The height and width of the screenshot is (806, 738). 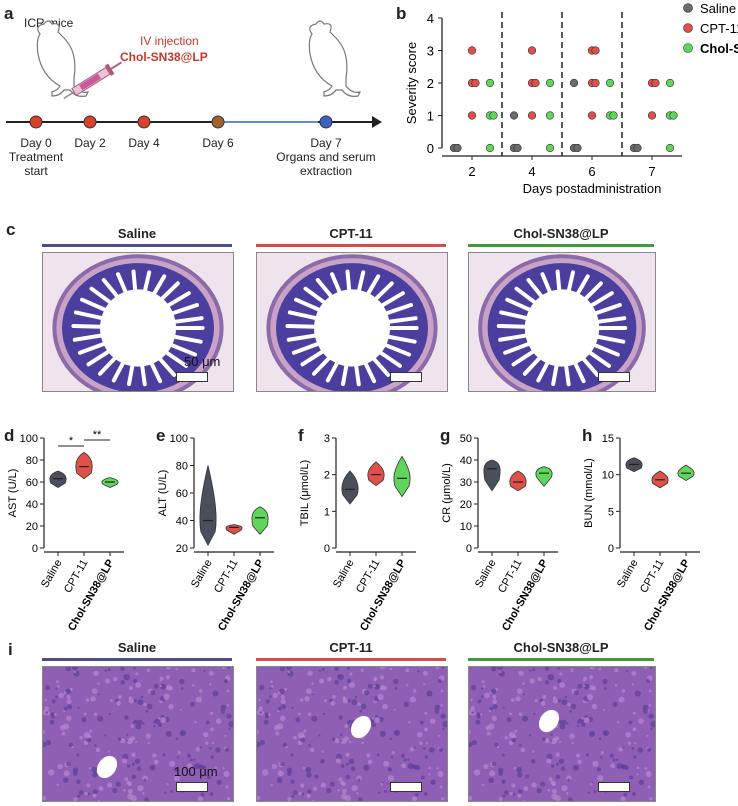 I want to click on violin, so click(x=518, y=481).